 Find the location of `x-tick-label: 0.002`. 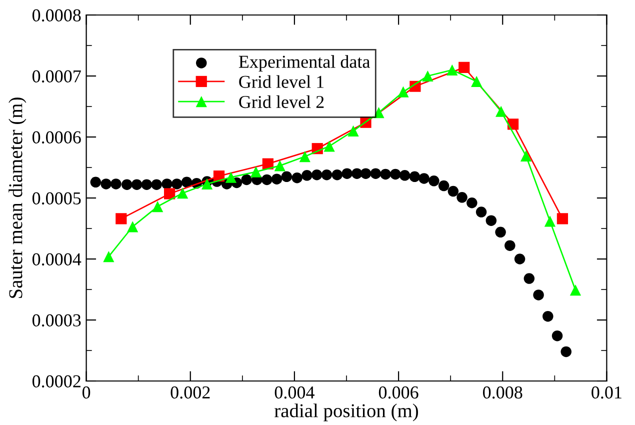

x-tick-label: 0.002 is located at coordinates (190, 392).